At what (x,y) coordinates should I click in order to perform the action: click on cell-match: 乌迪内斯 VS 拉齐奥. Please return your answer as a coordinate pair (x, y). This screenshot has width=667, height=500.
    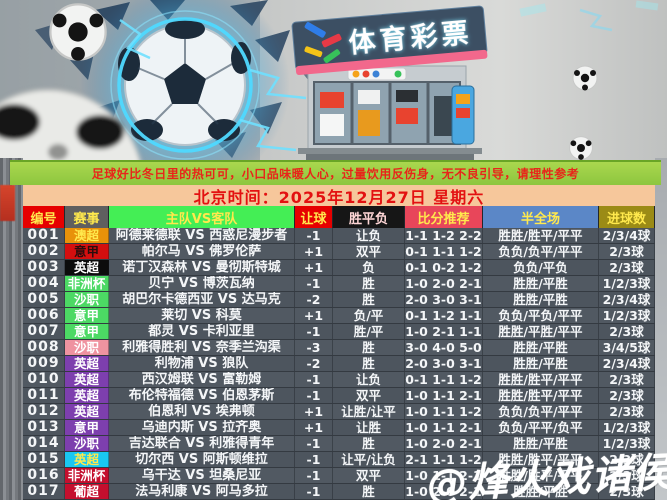
    Looking at the image, I should click on (202, 427).